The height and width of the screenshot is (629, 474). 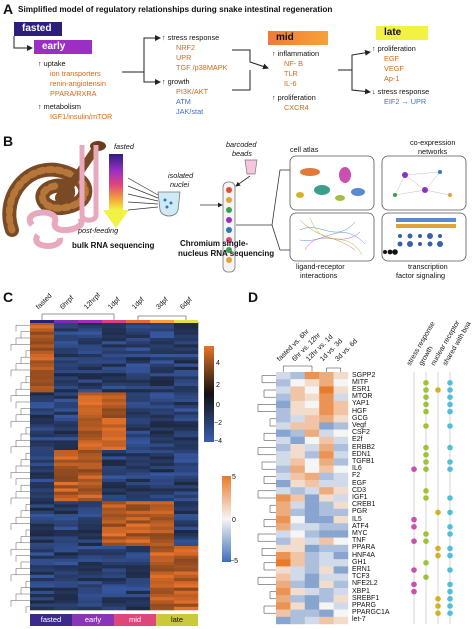 I want to click on column-dendrogram, so click(x=114, y=316).